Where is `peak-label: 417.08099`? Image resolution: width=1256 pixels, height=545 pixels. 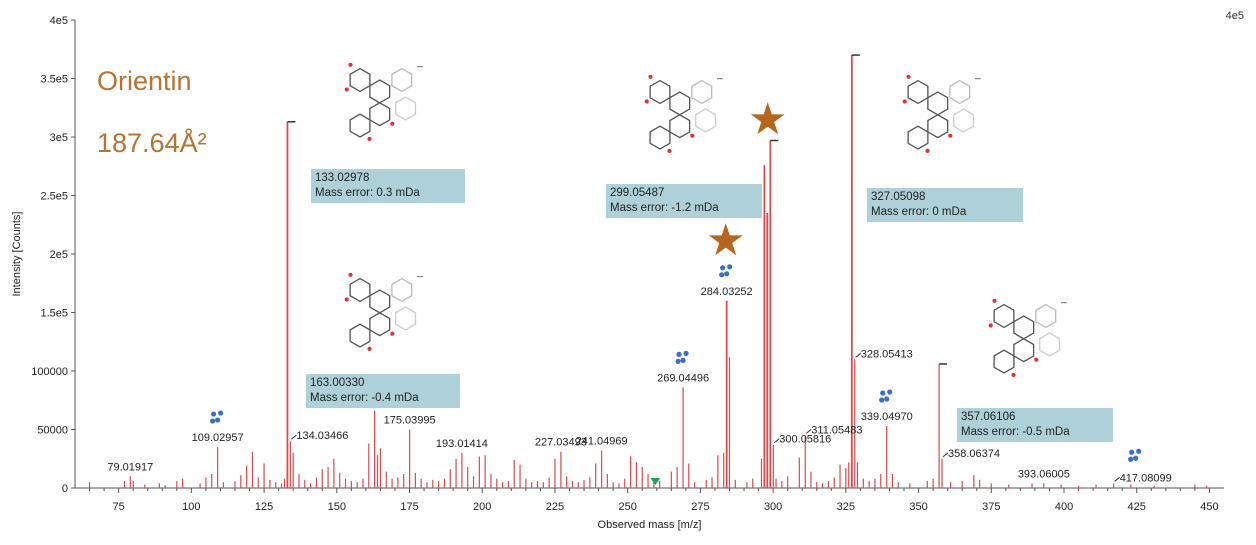
peak-label: 417.08099 is located at coordinates (1146, 478).